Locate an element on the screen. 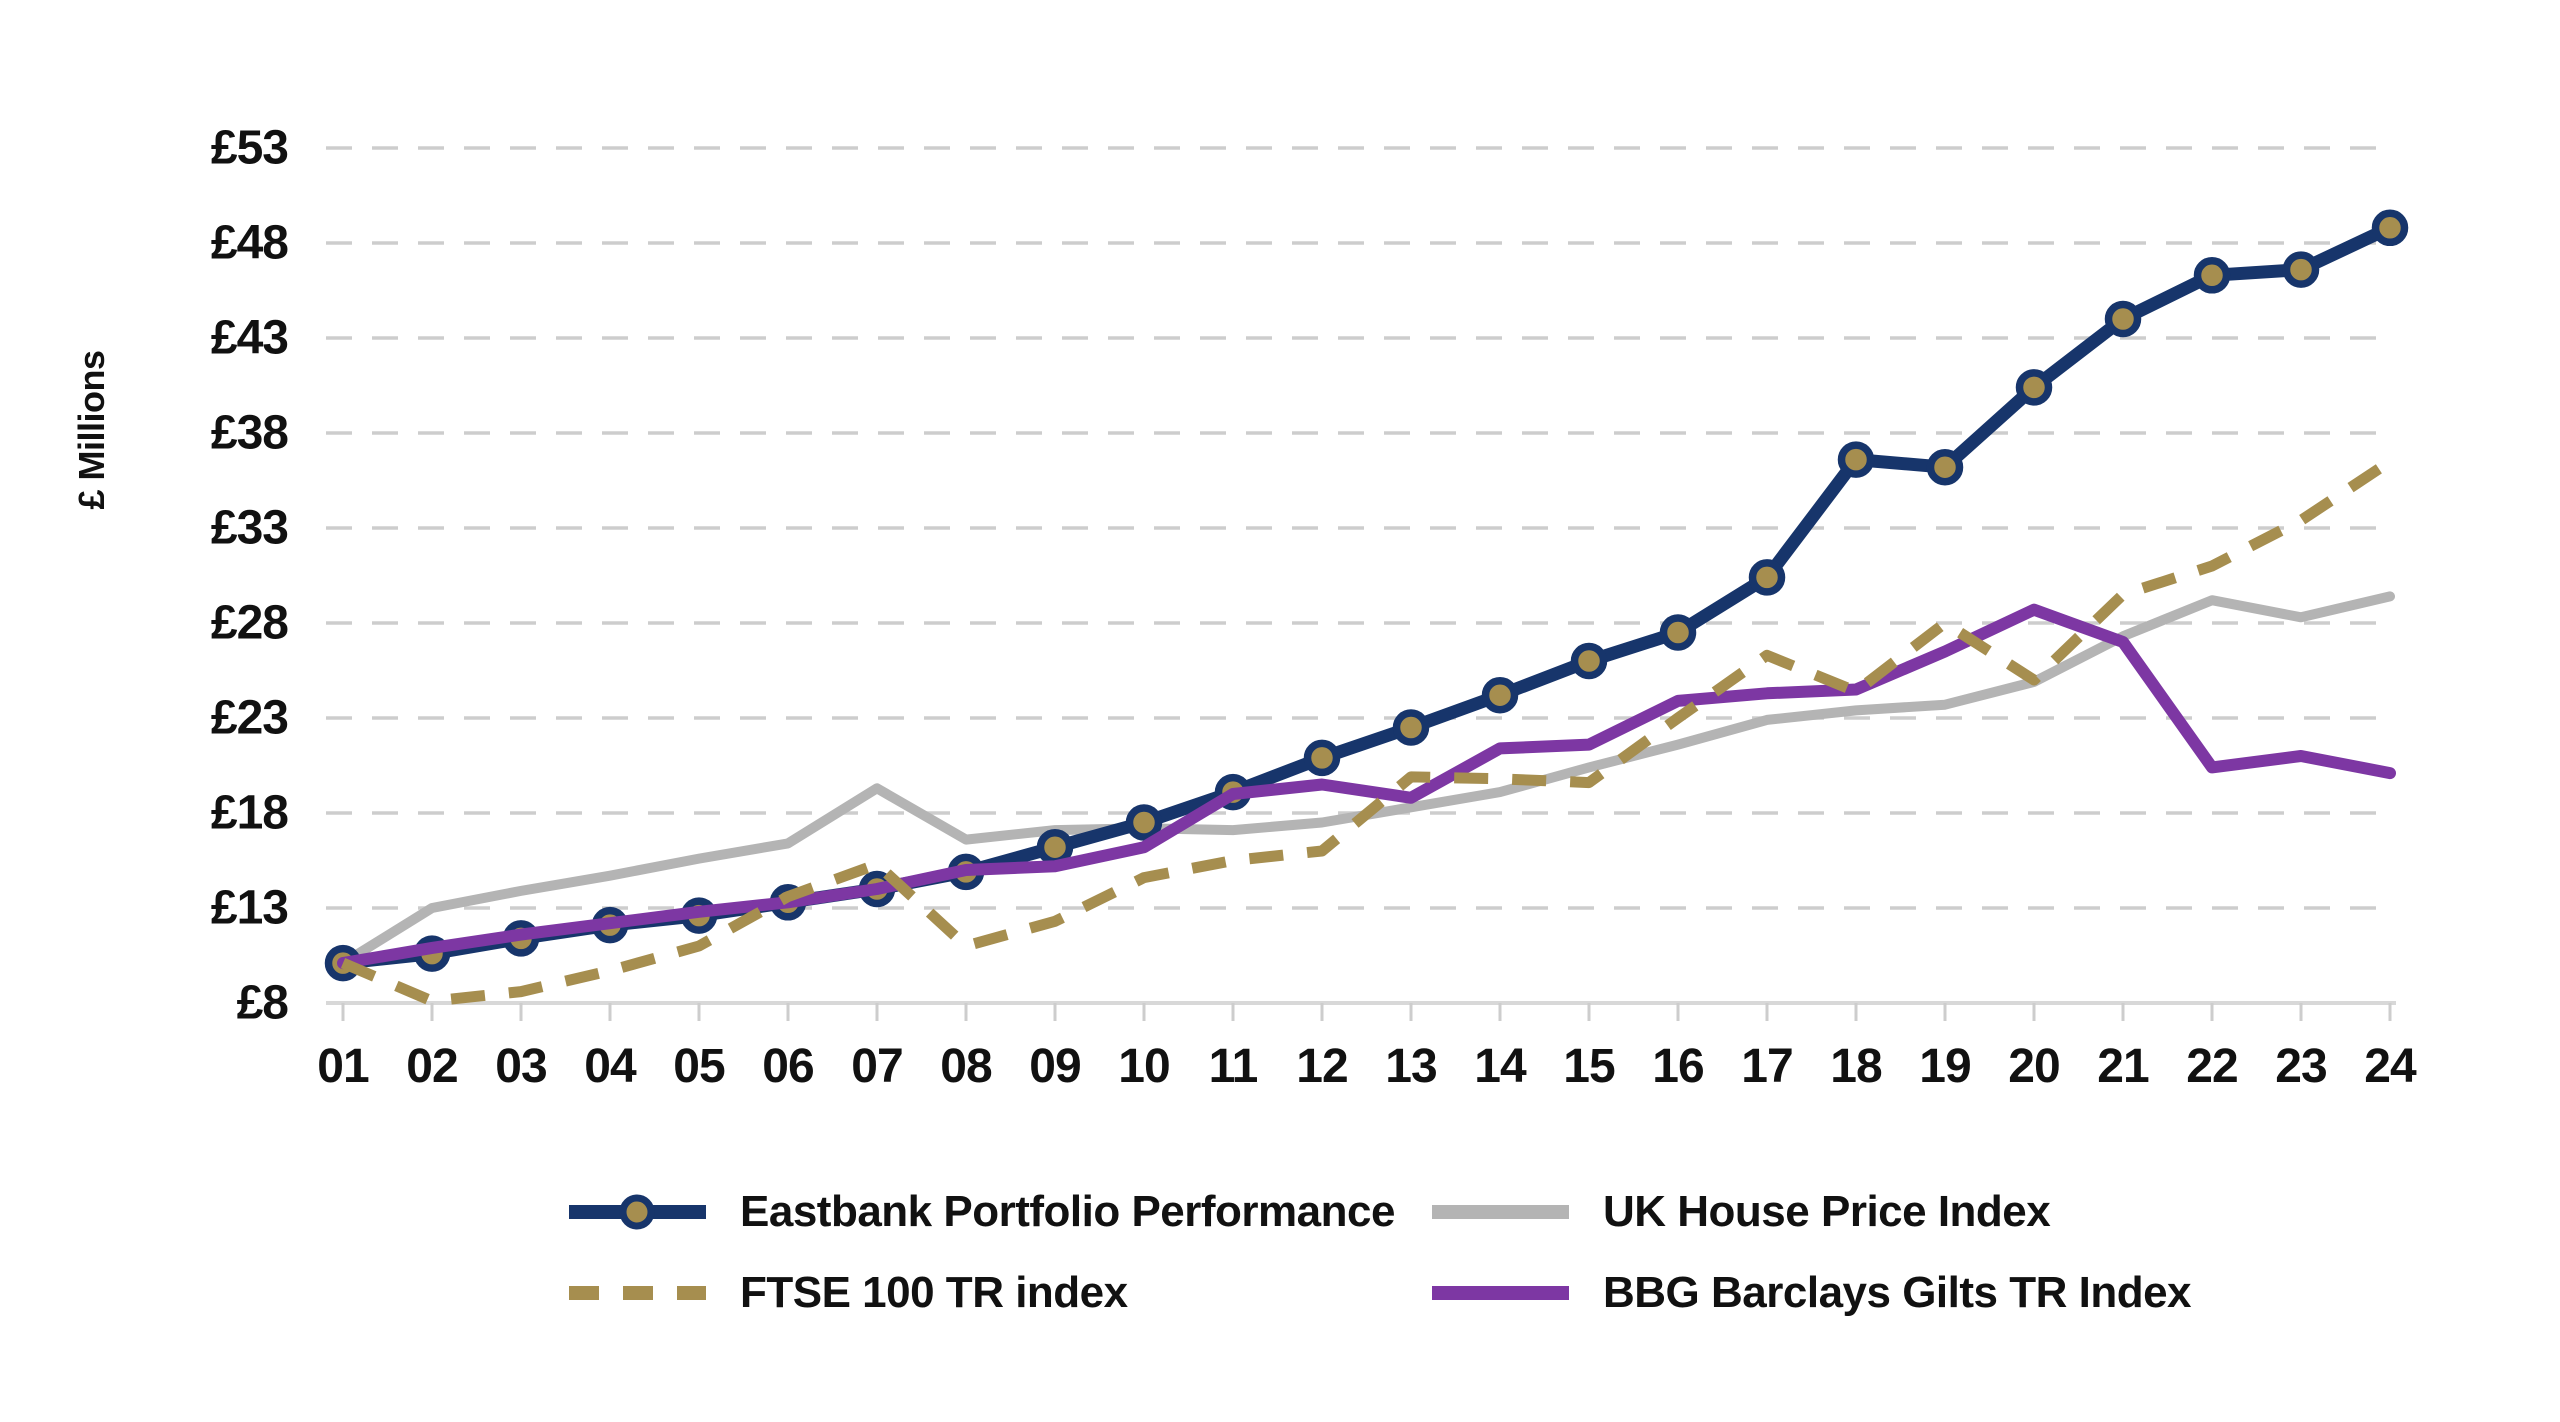 Image resolution: width=2560 pixels, height=1422 pixels. x-tick-label: 12 is located at coordinates (1321, 1066).